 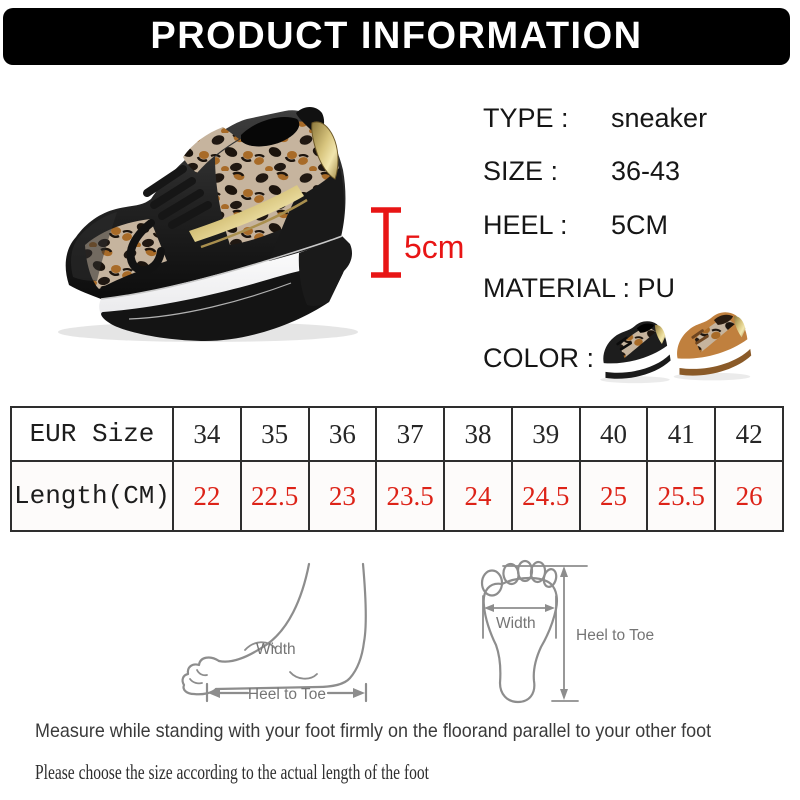 I want to click on eur-size-cell: 42, so click(x=749, y=434).